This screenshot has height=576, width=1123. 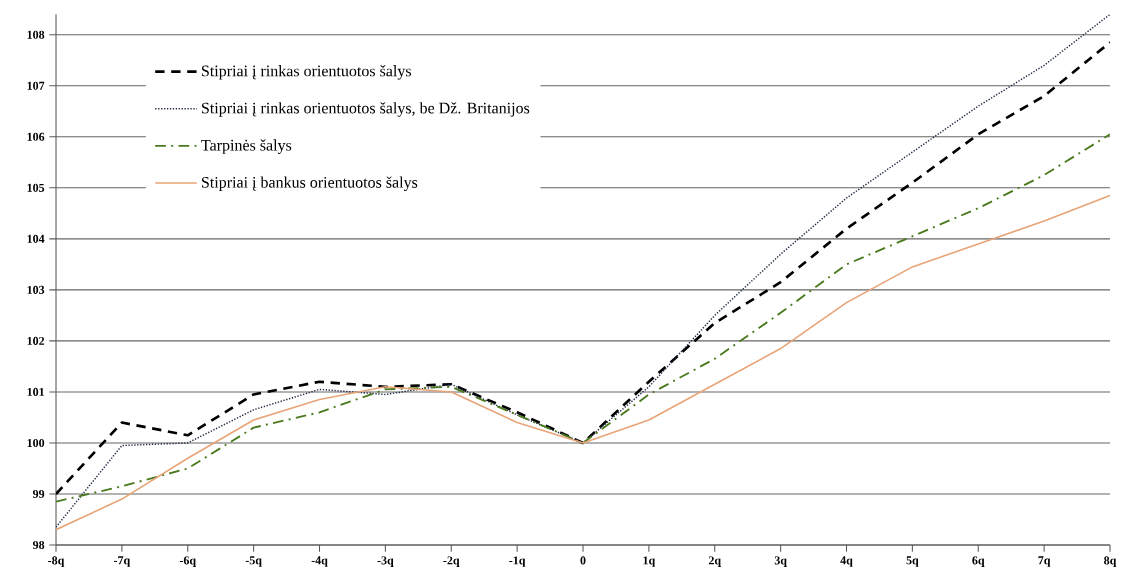 What do you see at coordinates (36, 238) in the screenshot?
I see `y-tick-label: 104` at bounding box center [36, 238].